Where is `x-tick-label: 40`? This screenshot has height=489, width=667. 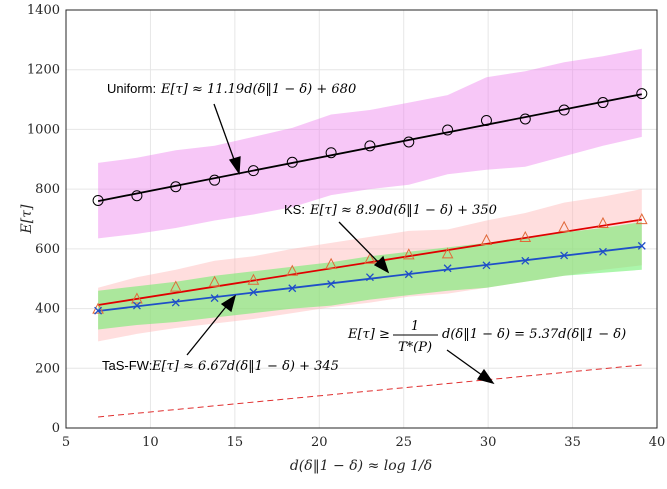 x-tick-label: 40 is located at coordinates (657, 442).